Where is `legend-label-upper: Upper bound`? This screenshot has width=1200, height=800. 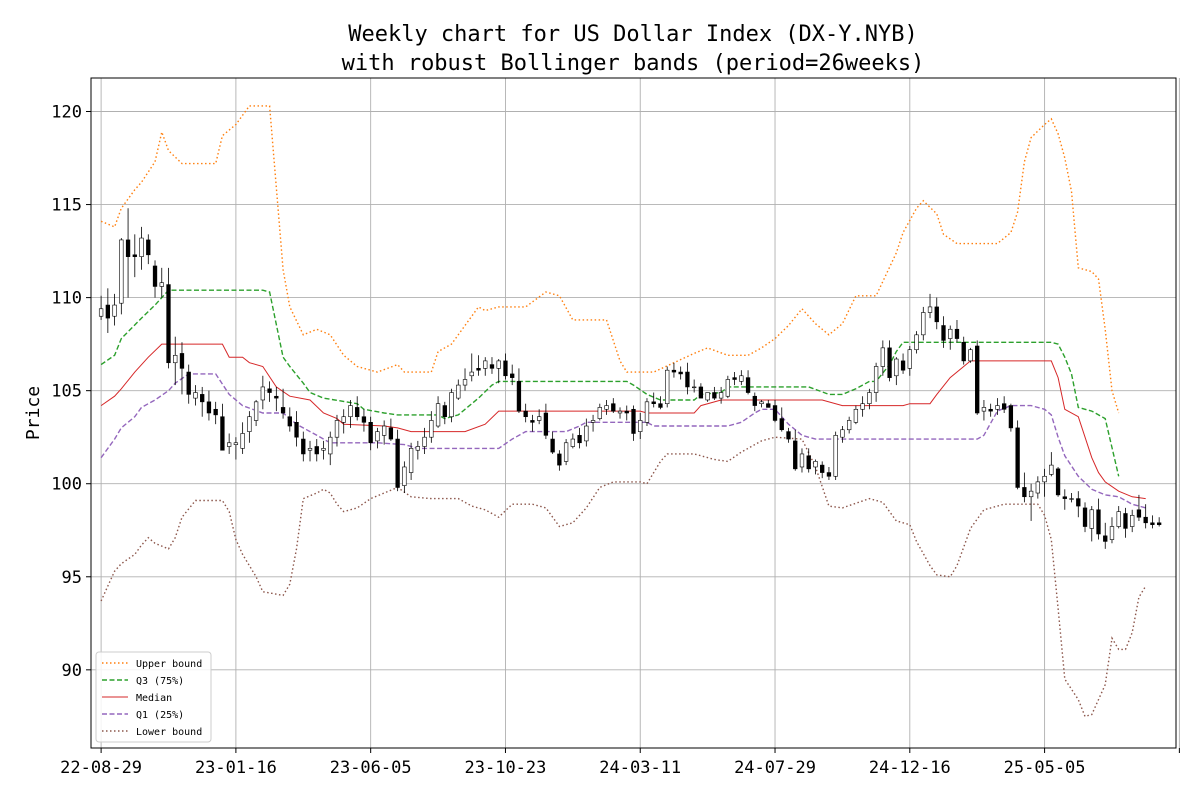
legend-label-upper: Upper bound is located at coordinates (169, 664).